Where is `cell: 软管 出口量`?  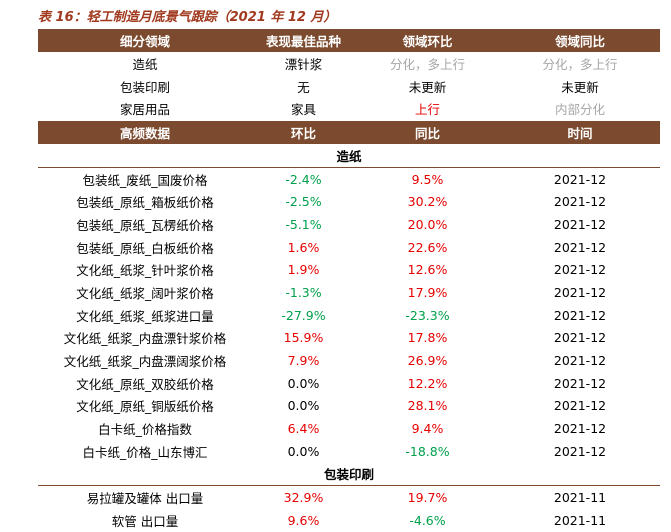 cell: 软管 出口量 is located at coordinates (145, 521).